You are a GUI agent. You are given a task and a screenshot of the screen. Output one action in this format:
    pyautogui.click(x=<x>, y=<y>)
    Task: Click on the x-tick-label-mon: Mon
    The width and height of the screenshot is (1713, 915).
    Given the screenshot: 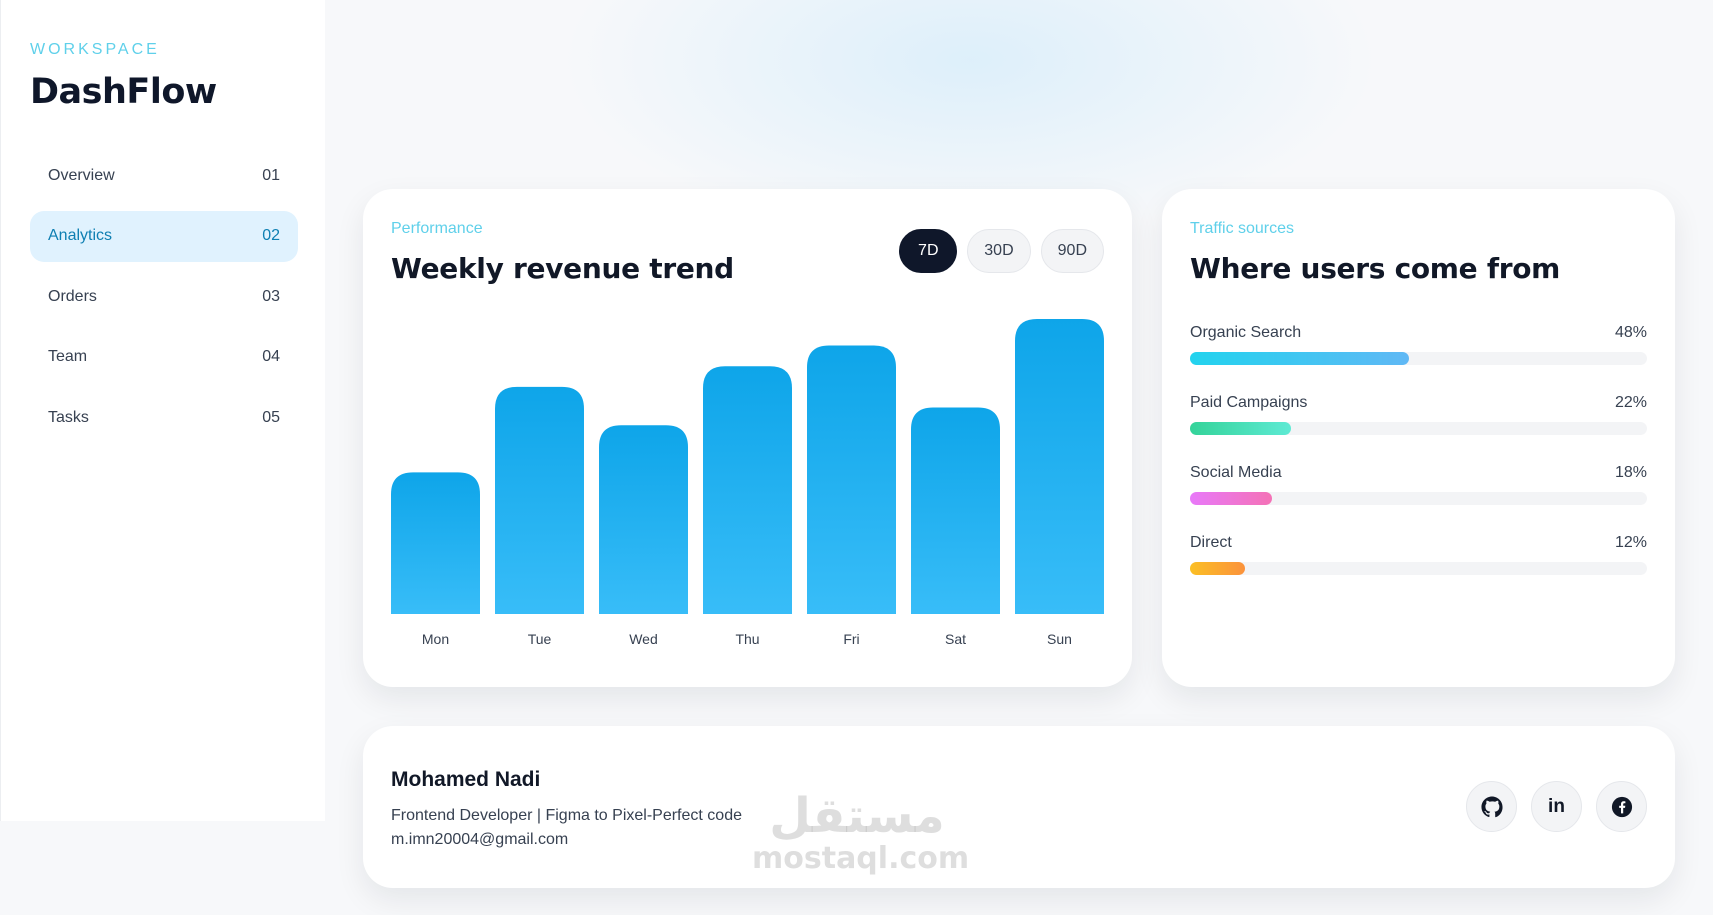 What is the action you would take?
    pyautogui.click(x=435, y=639)
    